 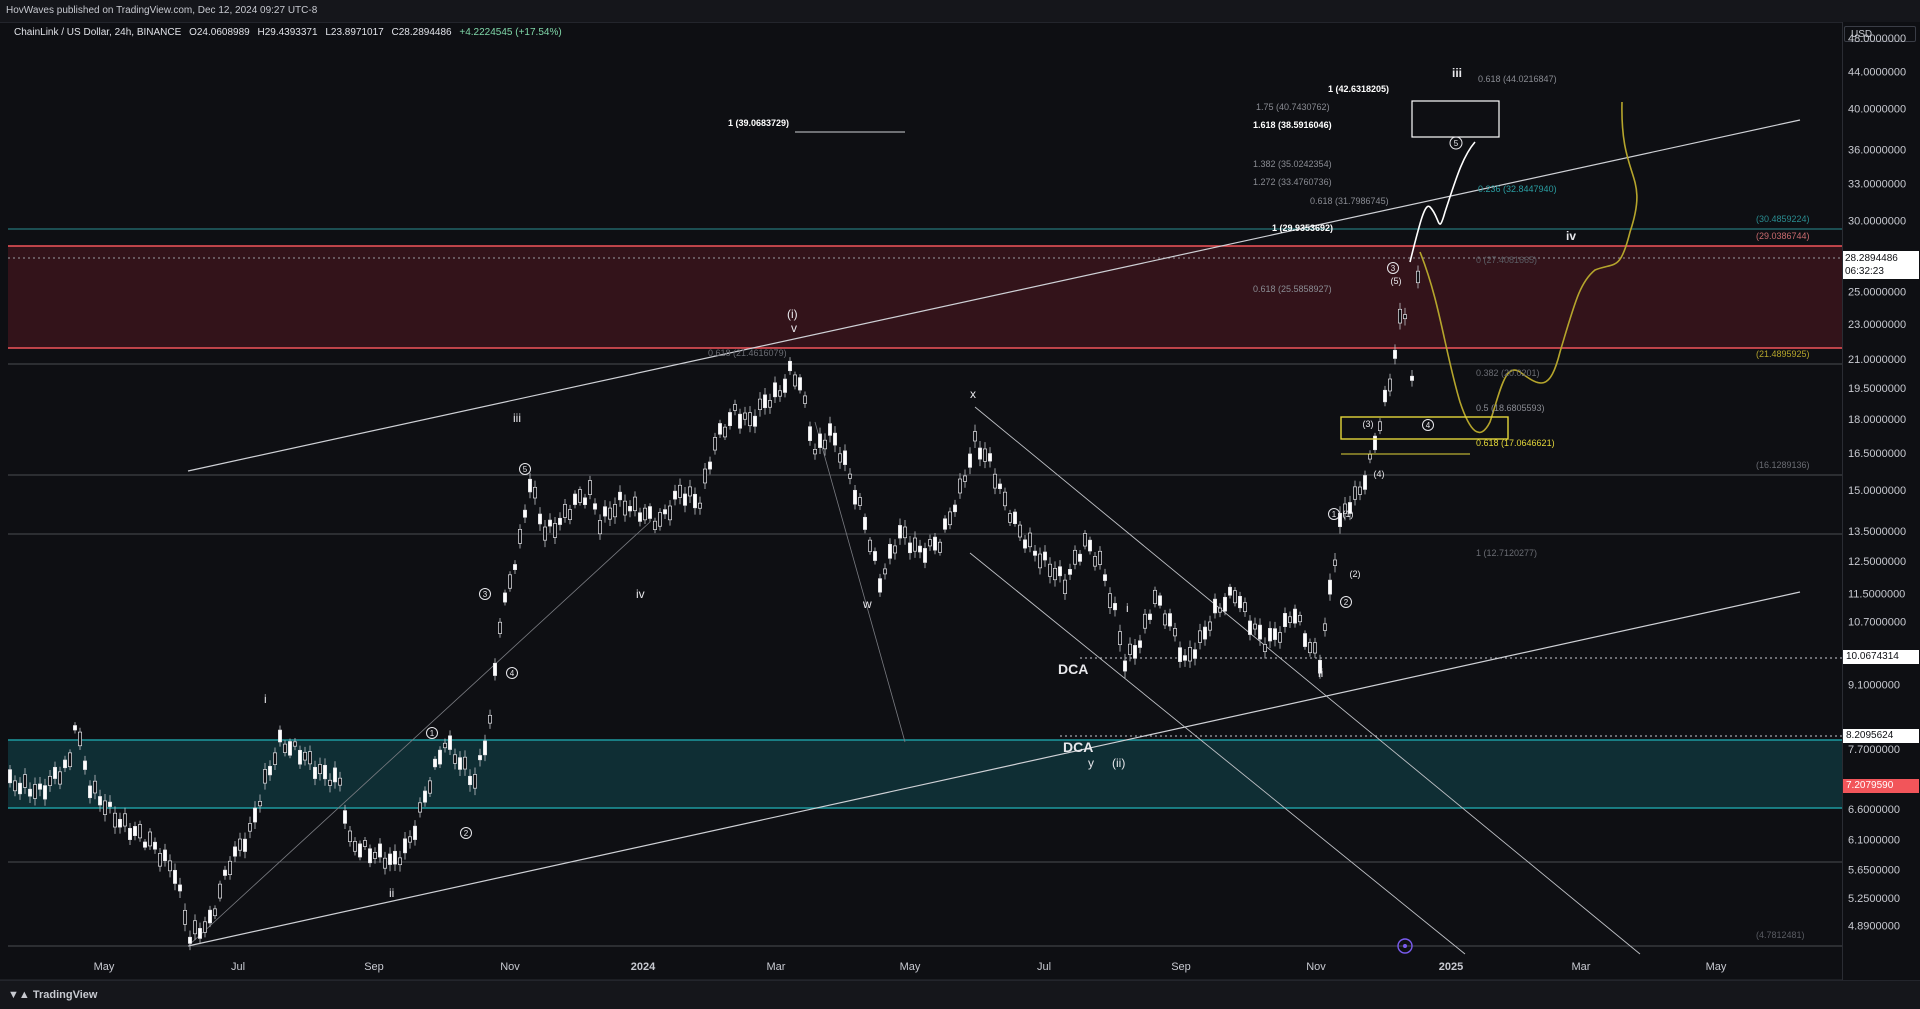 I want to click on time-axis-label: Sep, so click(x=1181, y=967).